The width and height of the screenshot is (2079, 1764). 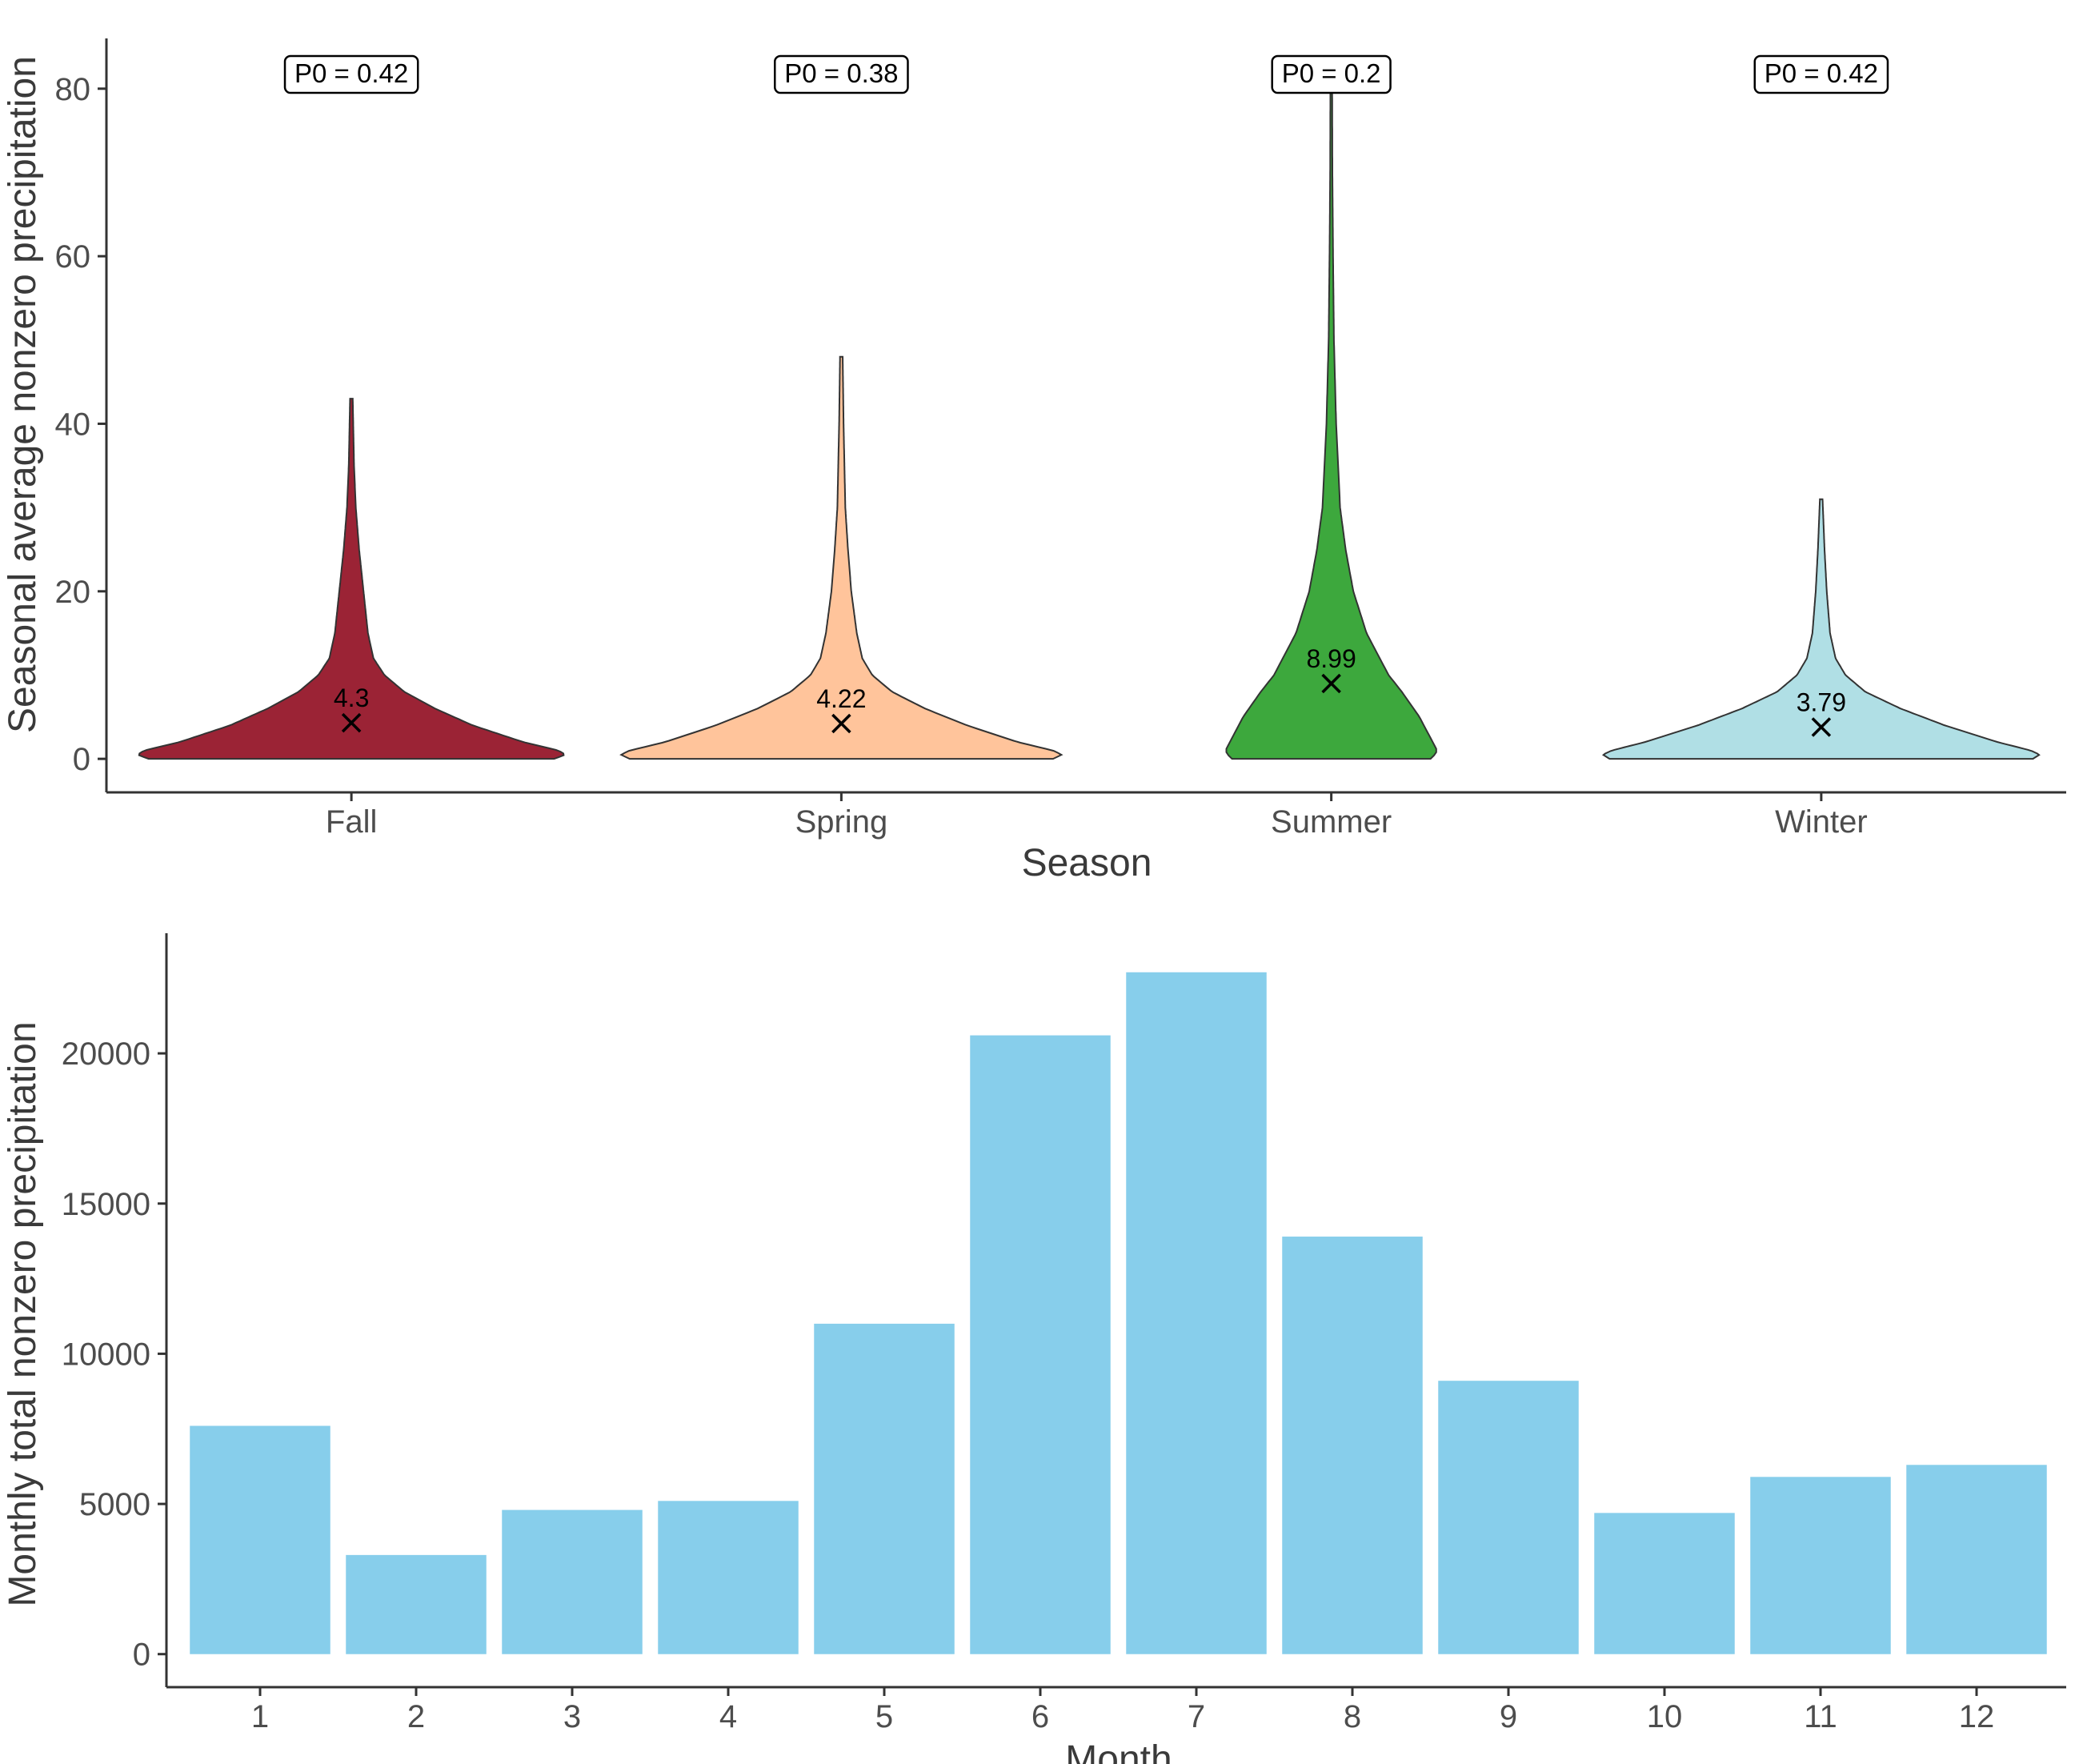 What do you see at coordinates (73, 257) in the screenshot?
I see `y-tick-label: 60` at bounding box center [73, 257].